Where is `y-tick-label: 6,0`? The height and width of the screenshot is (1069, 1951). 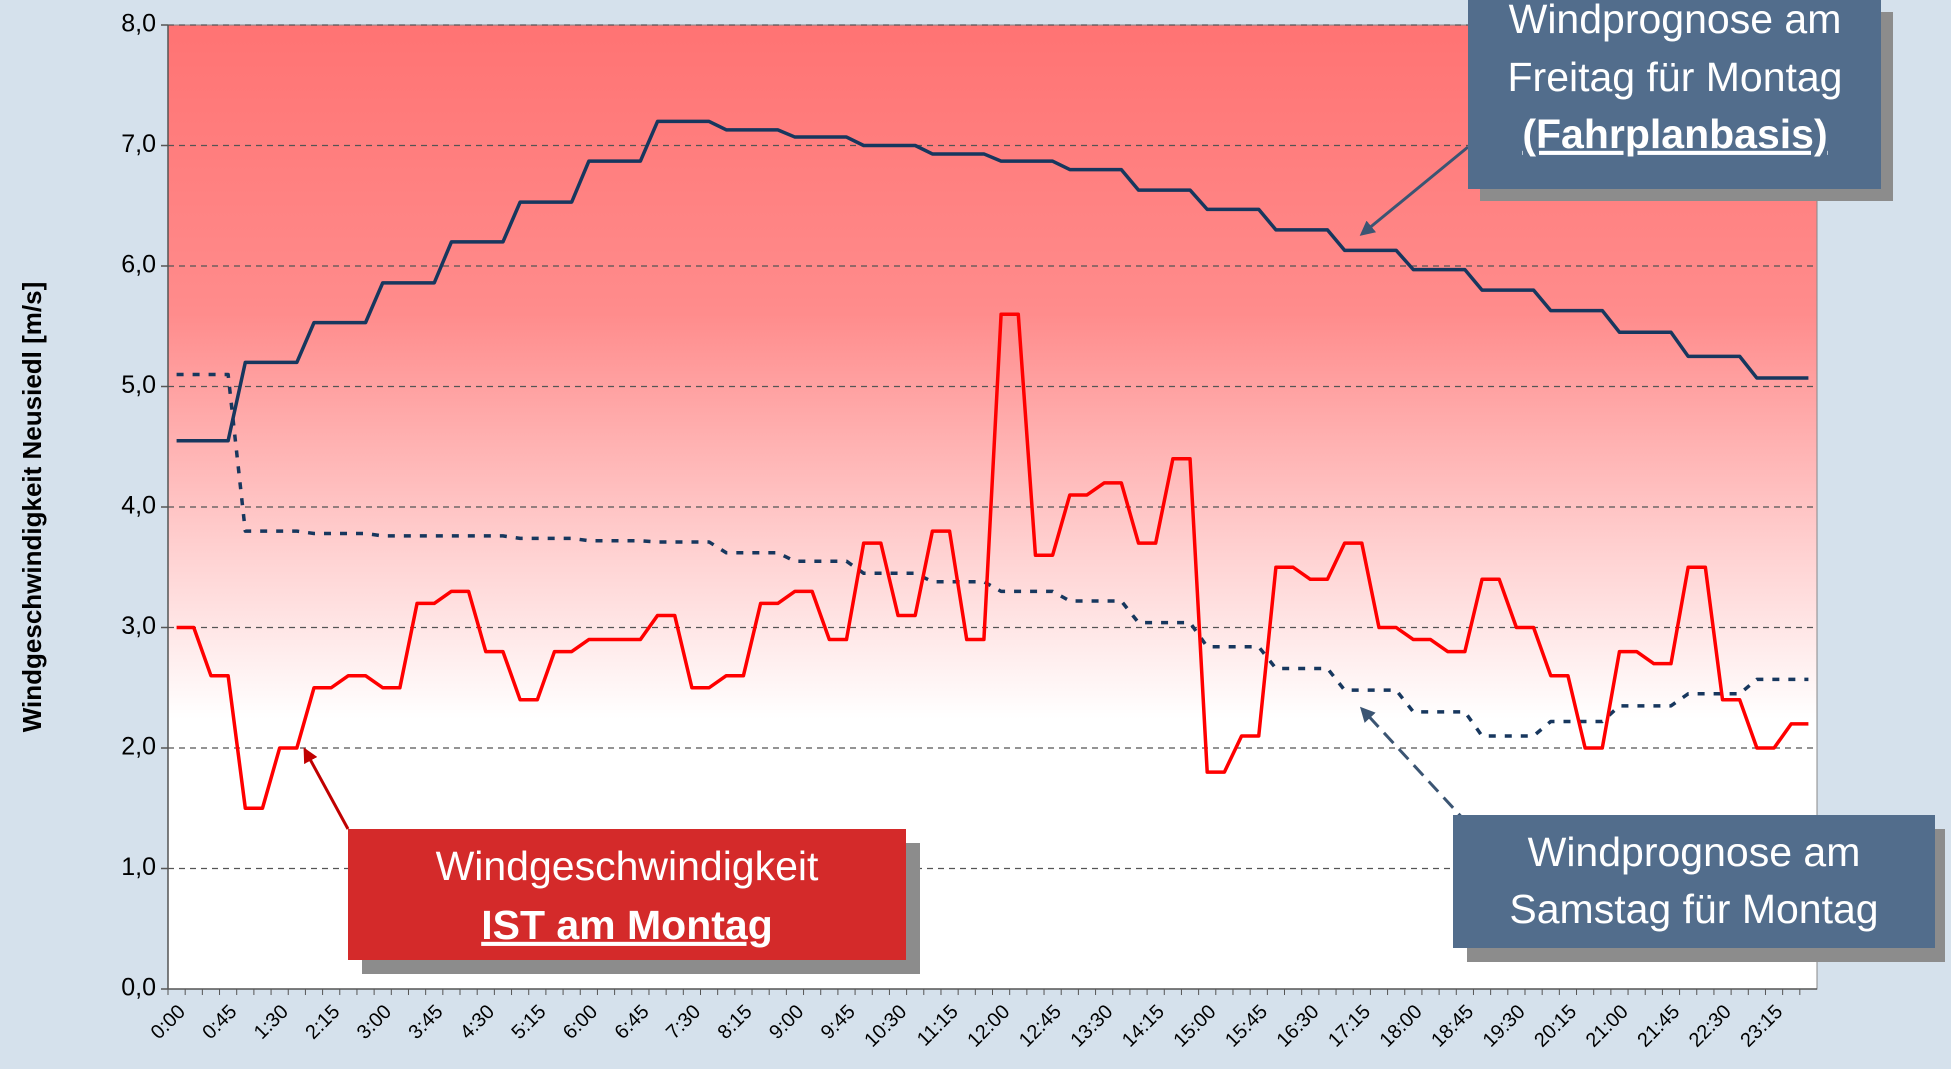 y-tick-label: 6,0 is located at coordinates (138, 265).